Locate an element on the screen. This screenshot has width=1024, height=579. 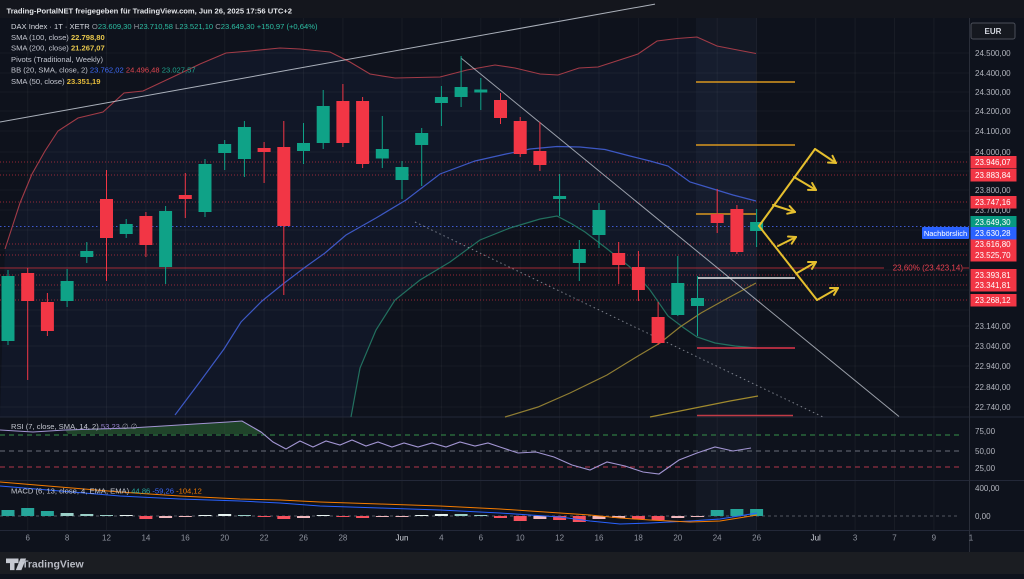
svg-text: 23.616,80 is located at coordinates (993, 244).